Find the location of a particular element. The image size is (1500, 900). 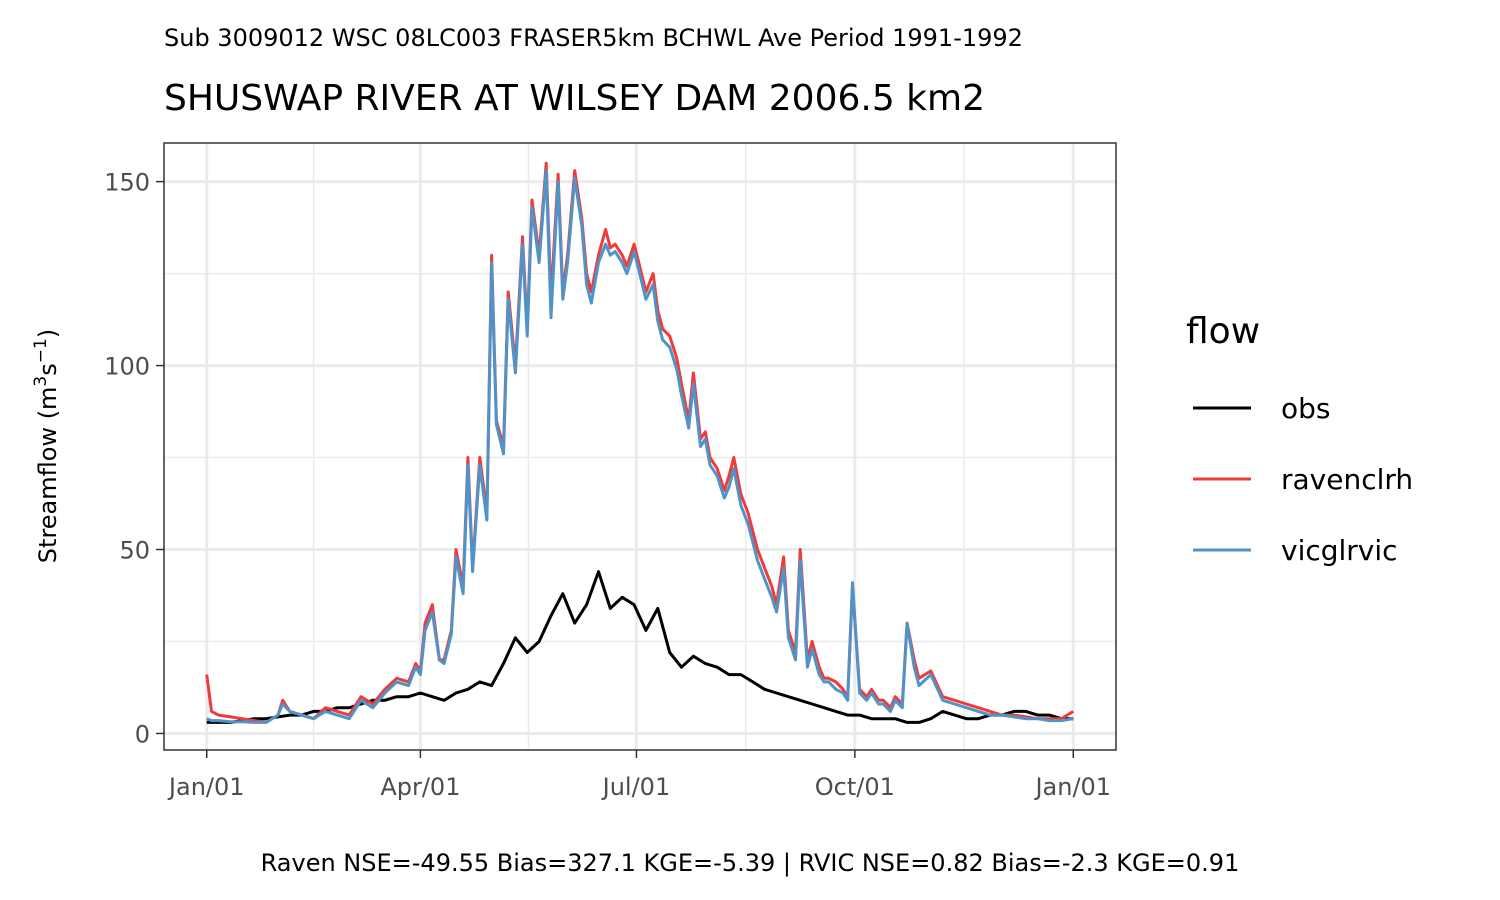

chart-title: SHUSWAP RIVER AT WILSEY DAM 2006.5 km2 is located at coordinates (574, 98).